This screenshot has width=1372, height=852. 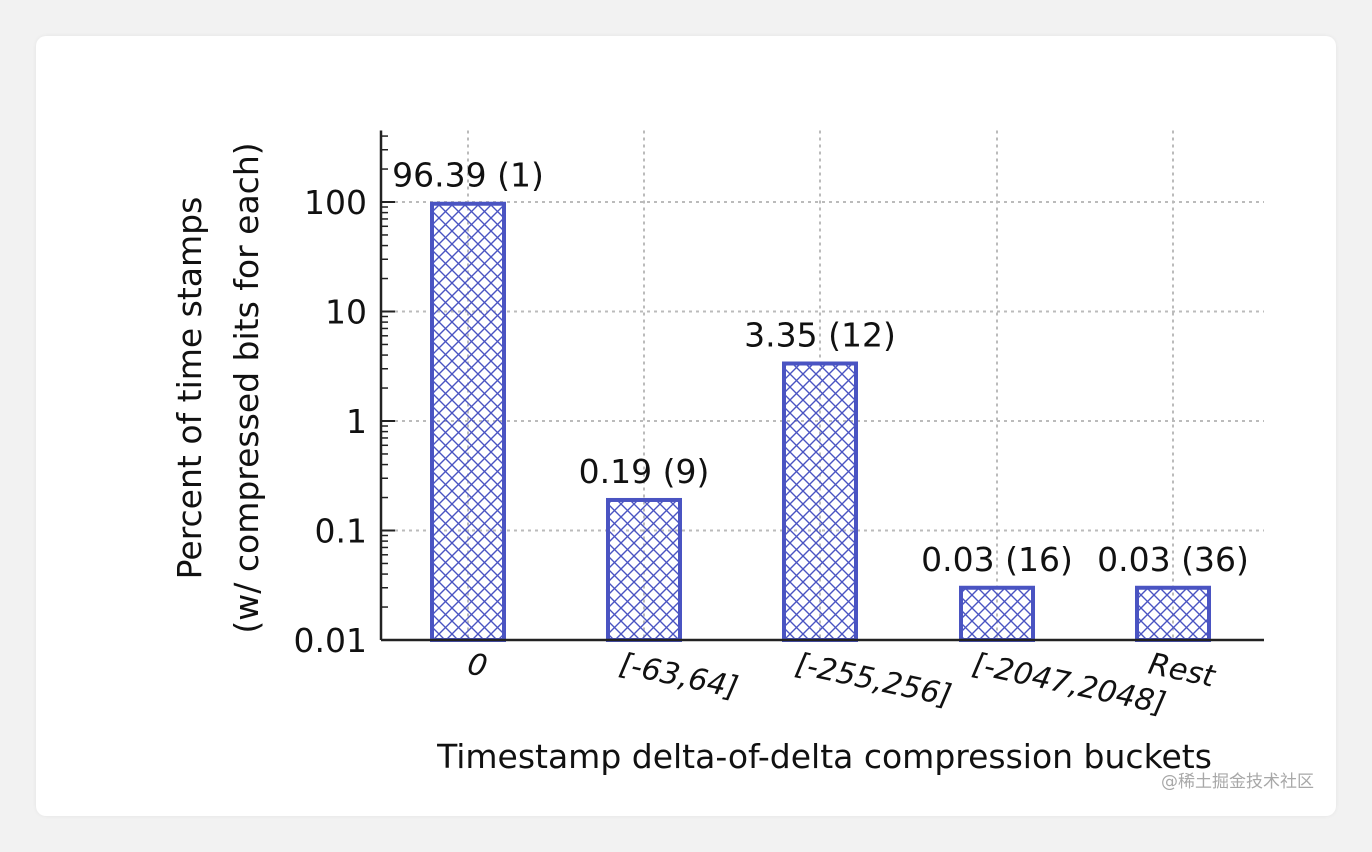 What do you see at coordinates (330, 640) in the screenshot?
I see `y-tick-label: 0.01` at bounding box center [330, 640].